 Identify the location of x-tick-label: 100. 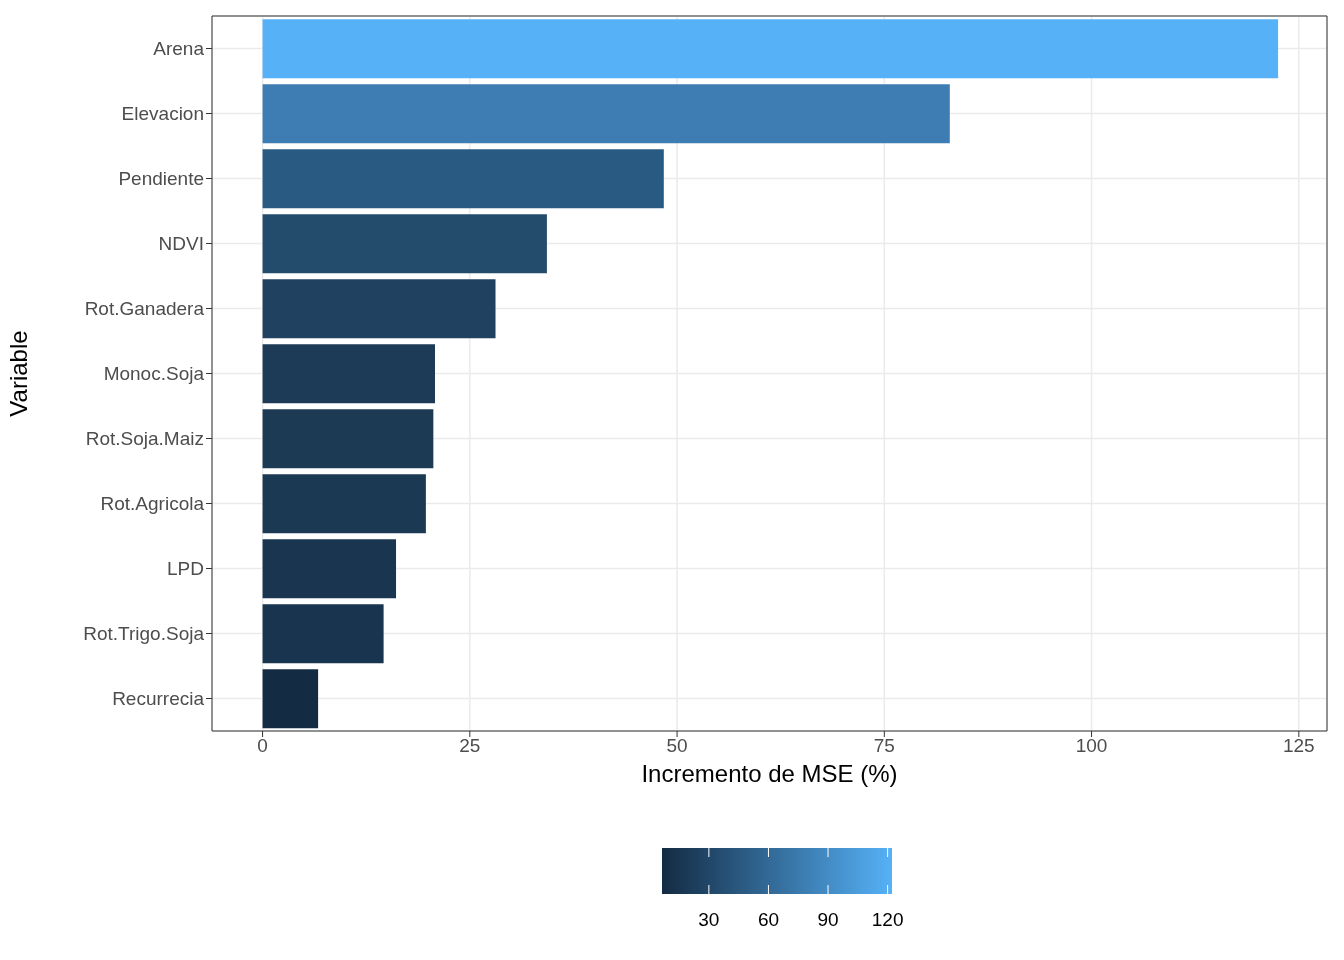
(1091, 746).